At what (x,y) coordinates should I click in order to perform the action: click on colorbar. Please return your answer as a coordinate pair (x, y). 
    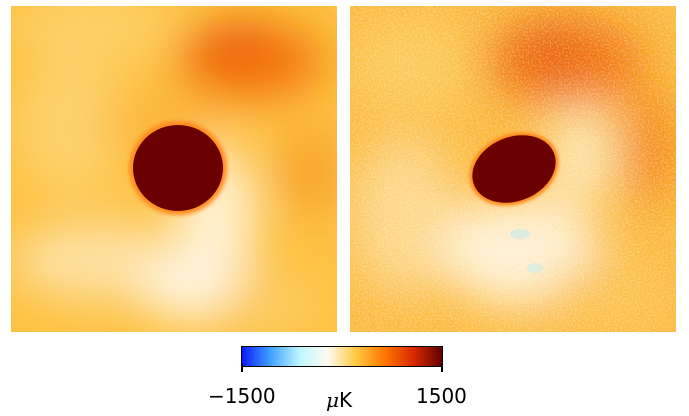
    Looking at the image, I should click on (342, 356).